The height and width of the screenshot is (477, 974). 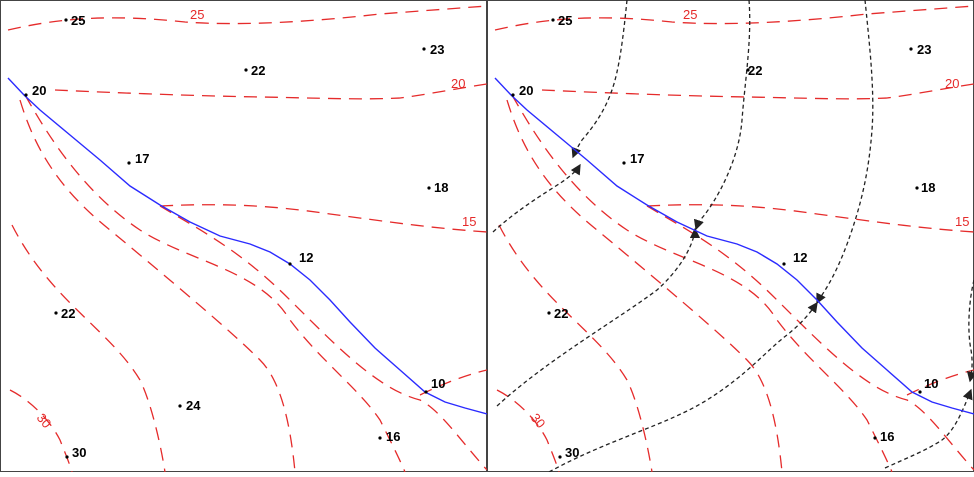 I want to click on point-22-top: 22, so click(x=254, y=70).